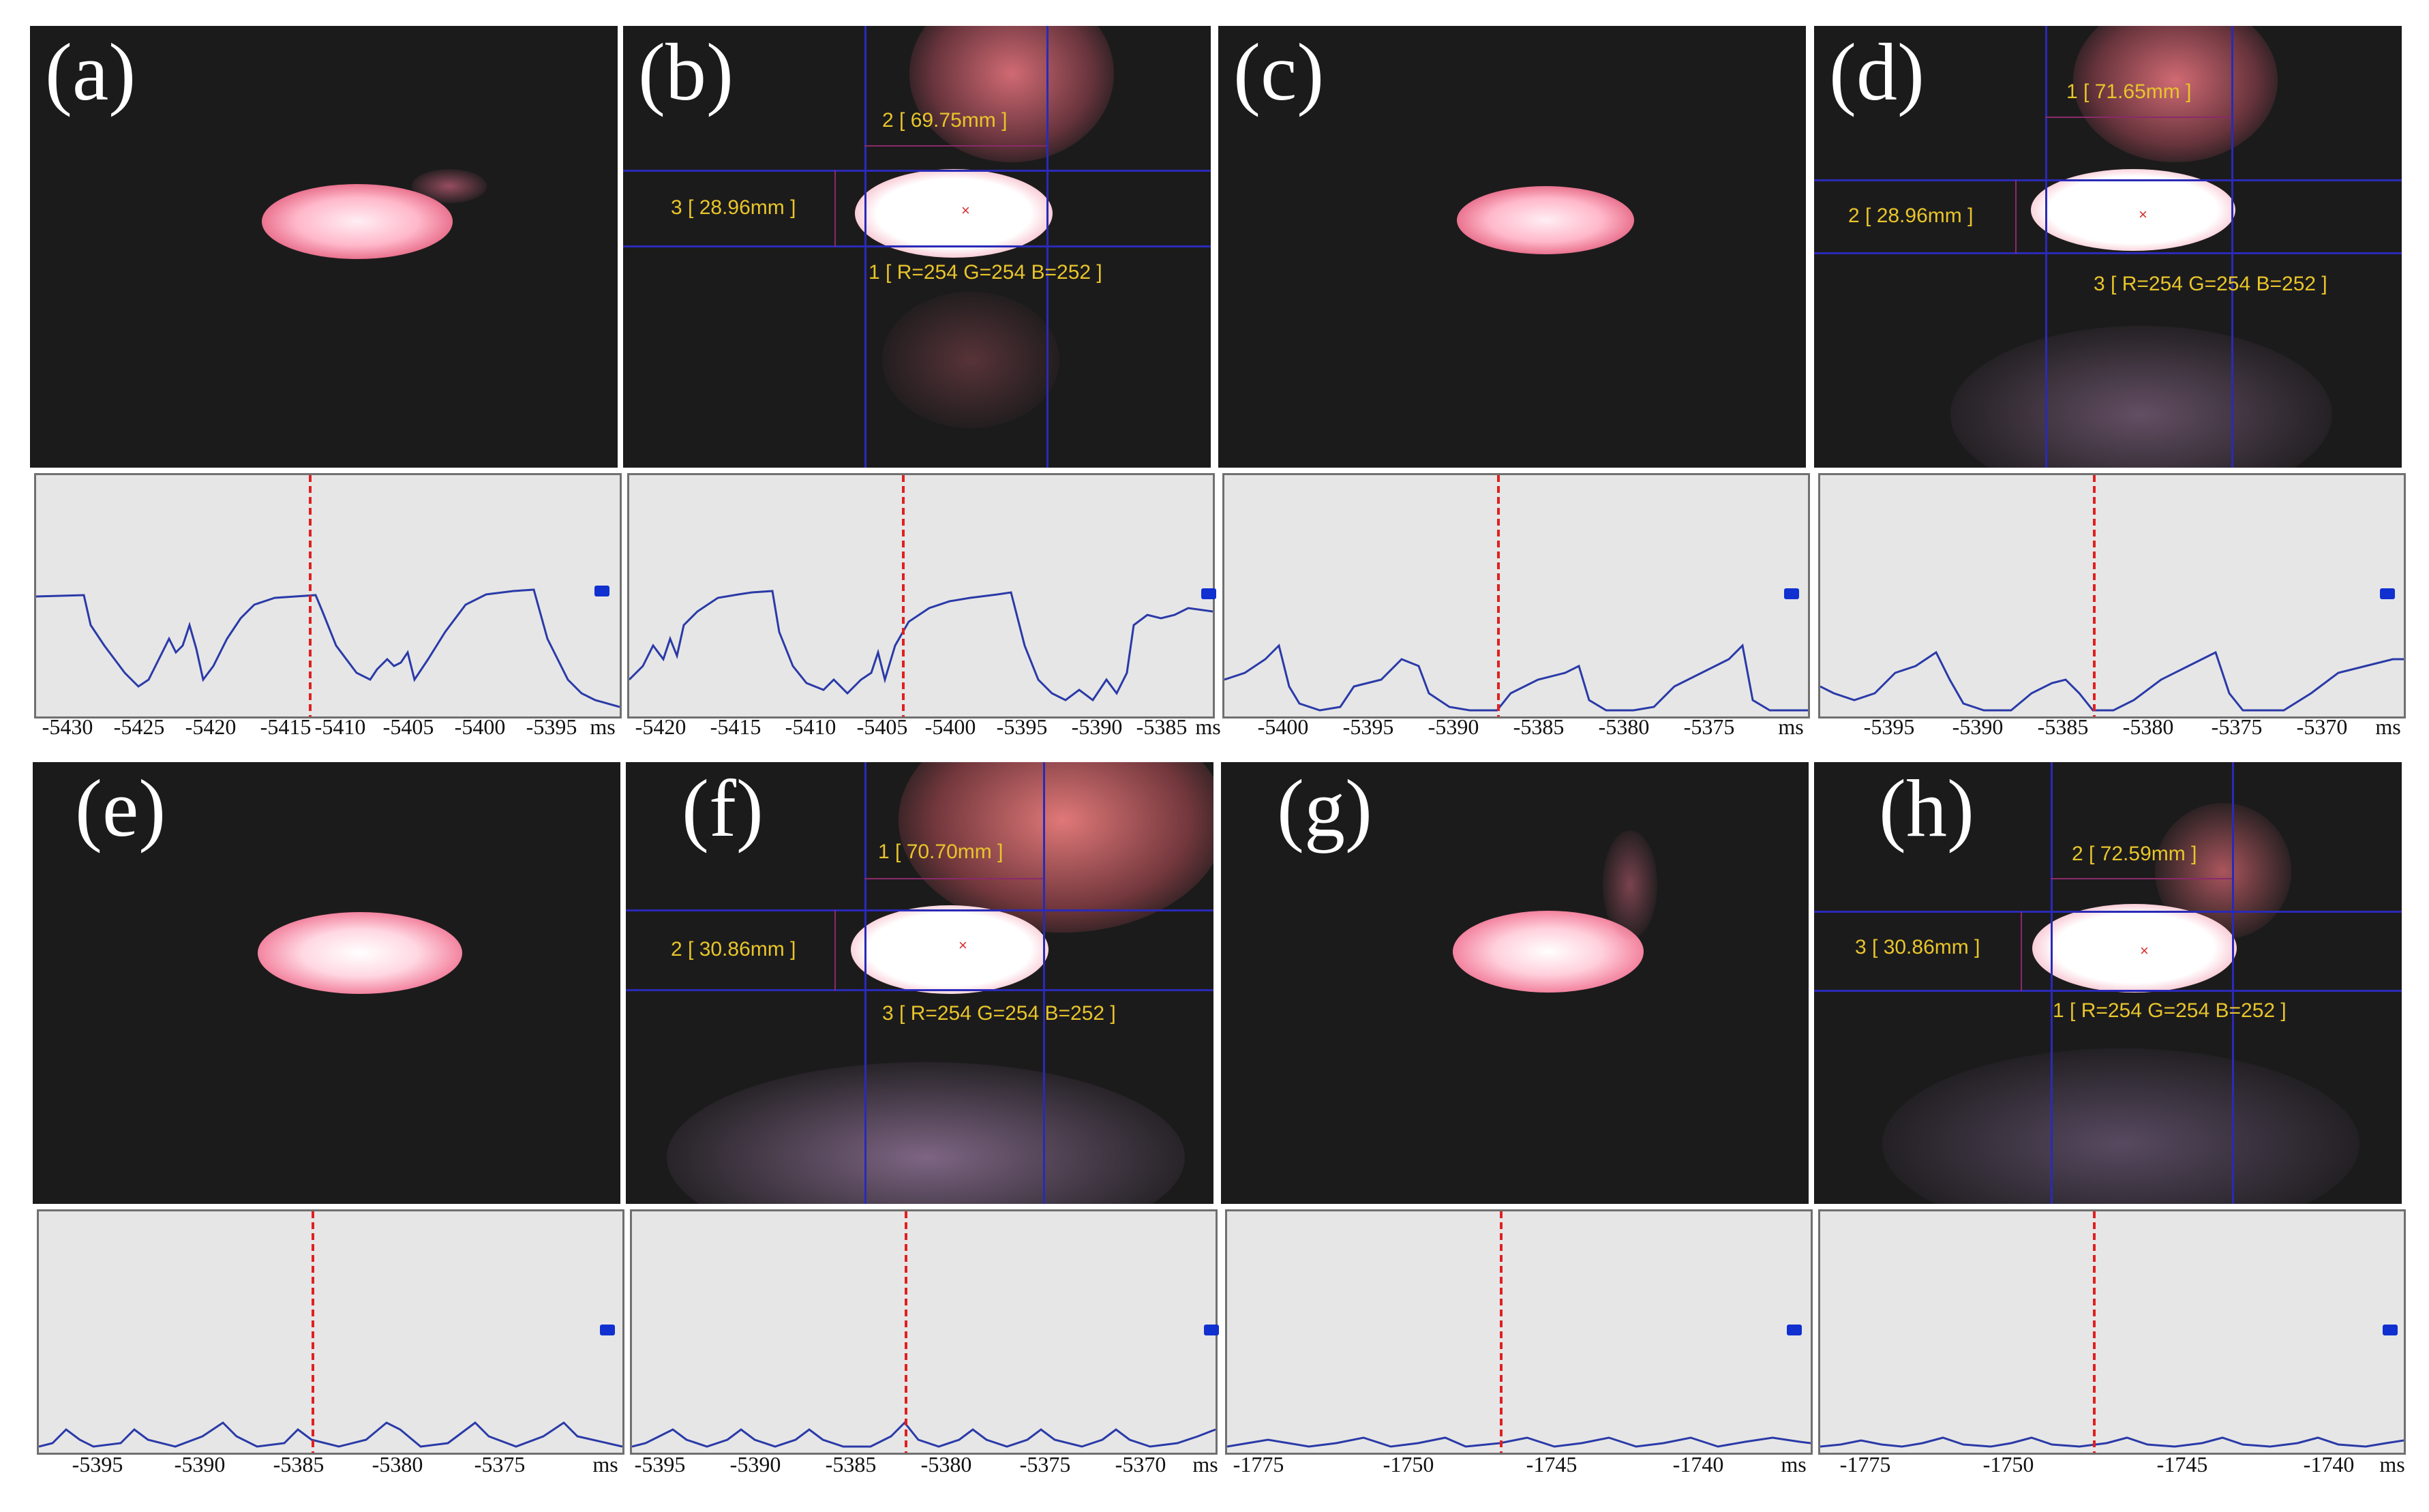 Image resolution: width=2429 pixels, height=1512 pixels. What do you see at coordinates (733, 208) in the screenshot?
I see `measurement-height: 3 [ 28.96mm ]` at bounding box center [733, 208].